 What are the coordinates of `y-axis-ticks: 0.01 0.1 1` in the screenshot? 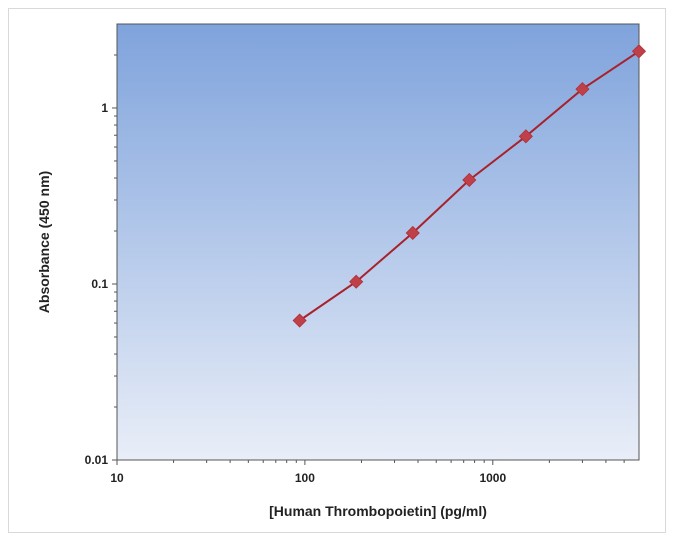 It's located at (101, 260).